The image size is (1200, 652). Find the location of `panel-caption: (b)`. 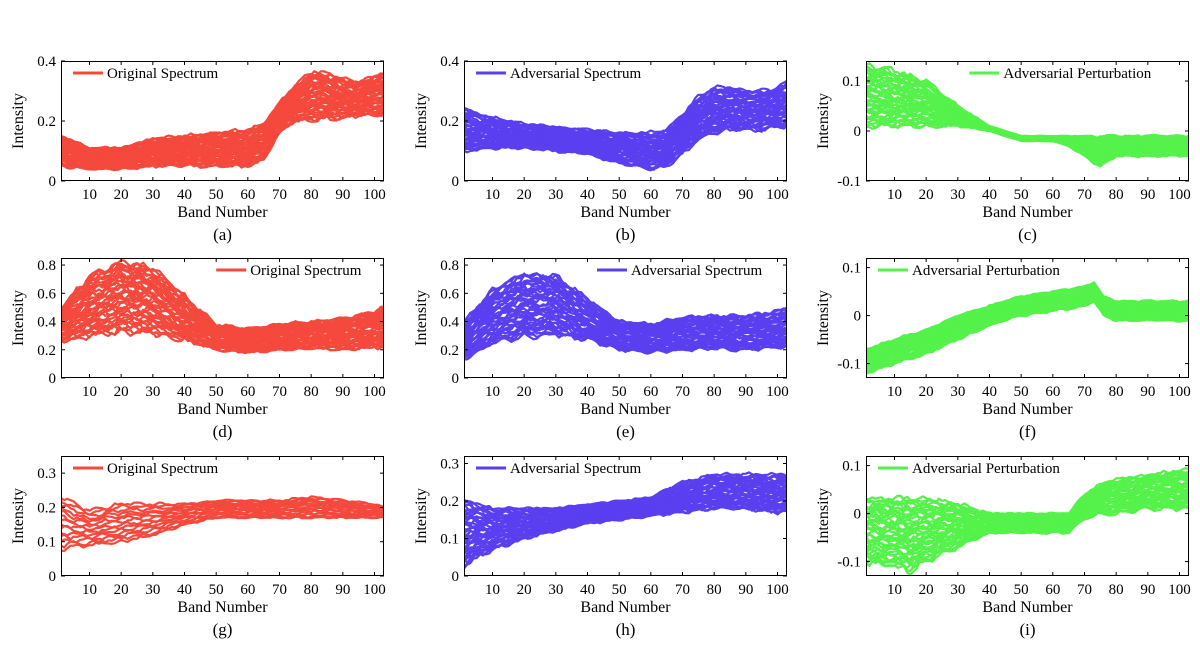

panel-caption: (b) is located at coordinates (626, 234).